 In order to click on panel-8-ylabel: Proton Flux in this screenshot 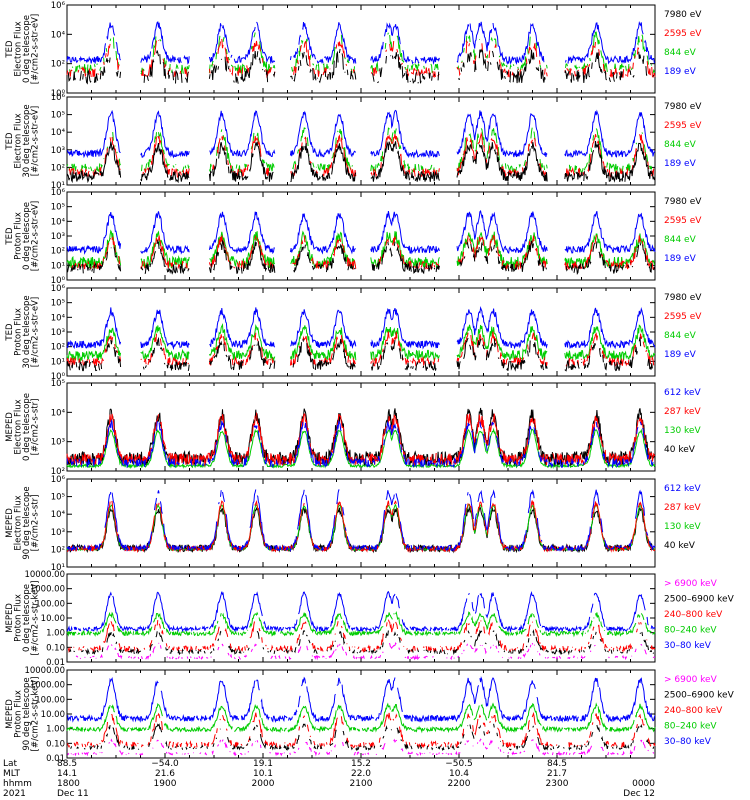, I will do `click(19, 714)`.